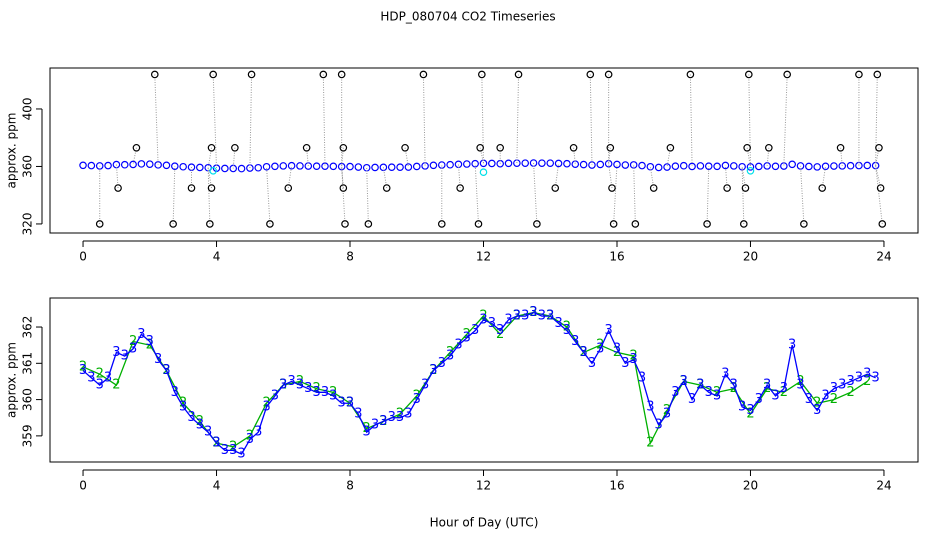  What do you see at coordinates (217, 486) in the screenshot?
I see `x-tick-label: 4` at bounding box center [217, 486].